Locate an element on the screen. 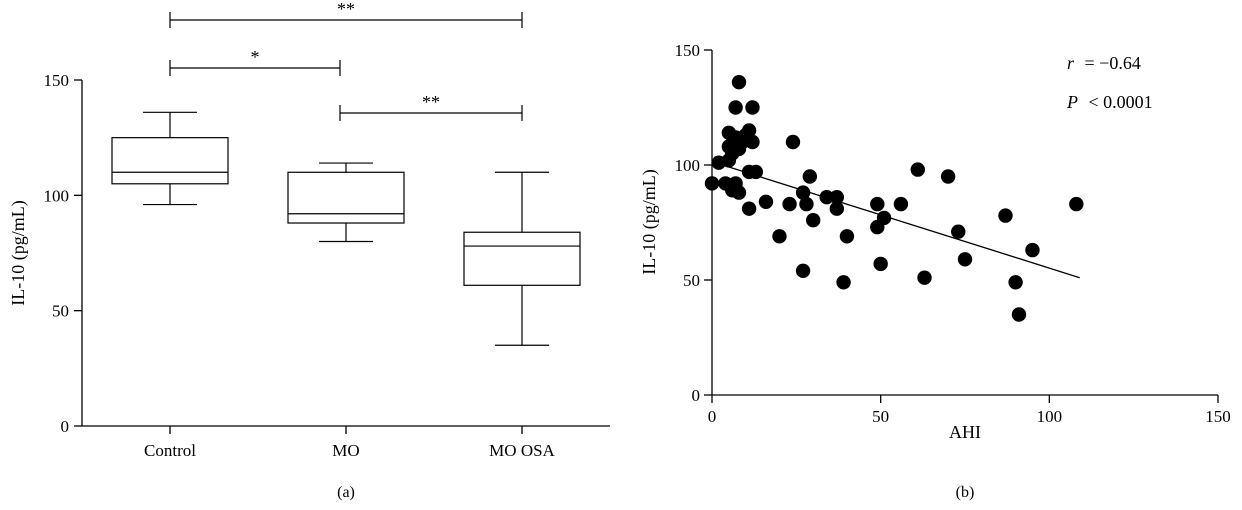 The image size is (1242, 510). r-label: r is located at coordinates (1071, 63).